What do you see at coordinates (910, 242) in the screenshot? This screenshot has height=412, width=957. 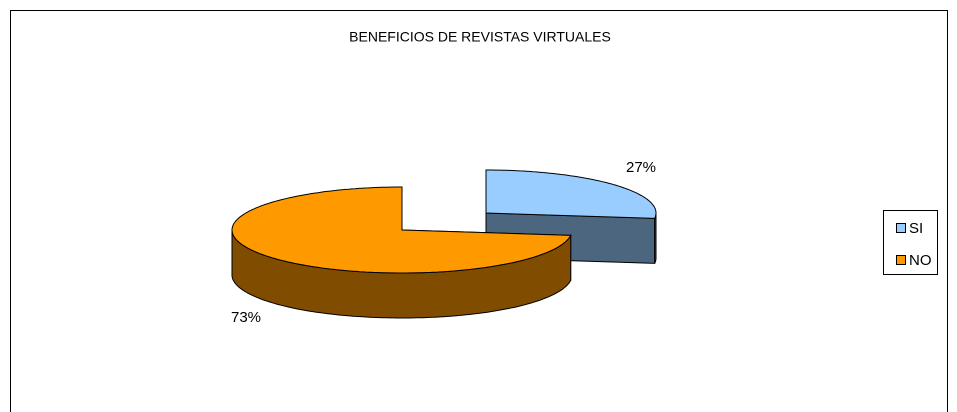 I see `legend-box` at bounding box center [910, 242].